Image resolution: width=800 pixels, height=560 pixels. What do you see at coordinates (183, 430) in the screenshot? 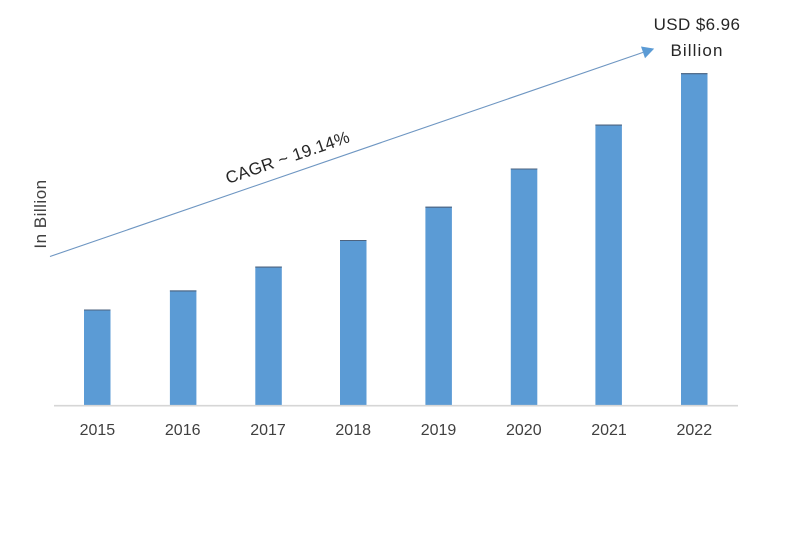
I see `svg-text: 2016` at bounding box center [183, 430].